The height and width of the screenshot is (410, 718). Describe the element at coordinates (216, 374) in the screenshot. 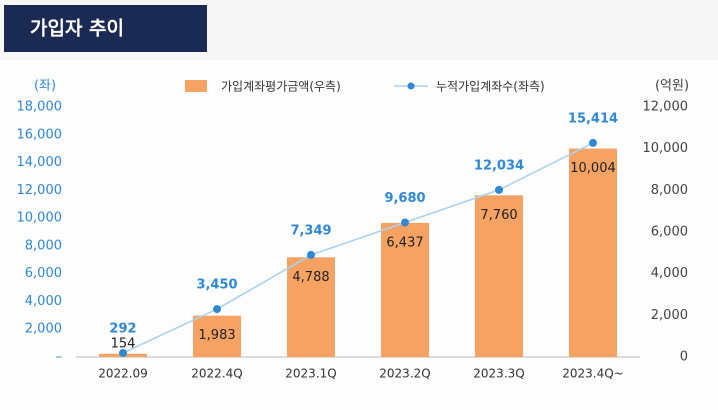

I see `x-tick-label: 2022.4Q` at that location.